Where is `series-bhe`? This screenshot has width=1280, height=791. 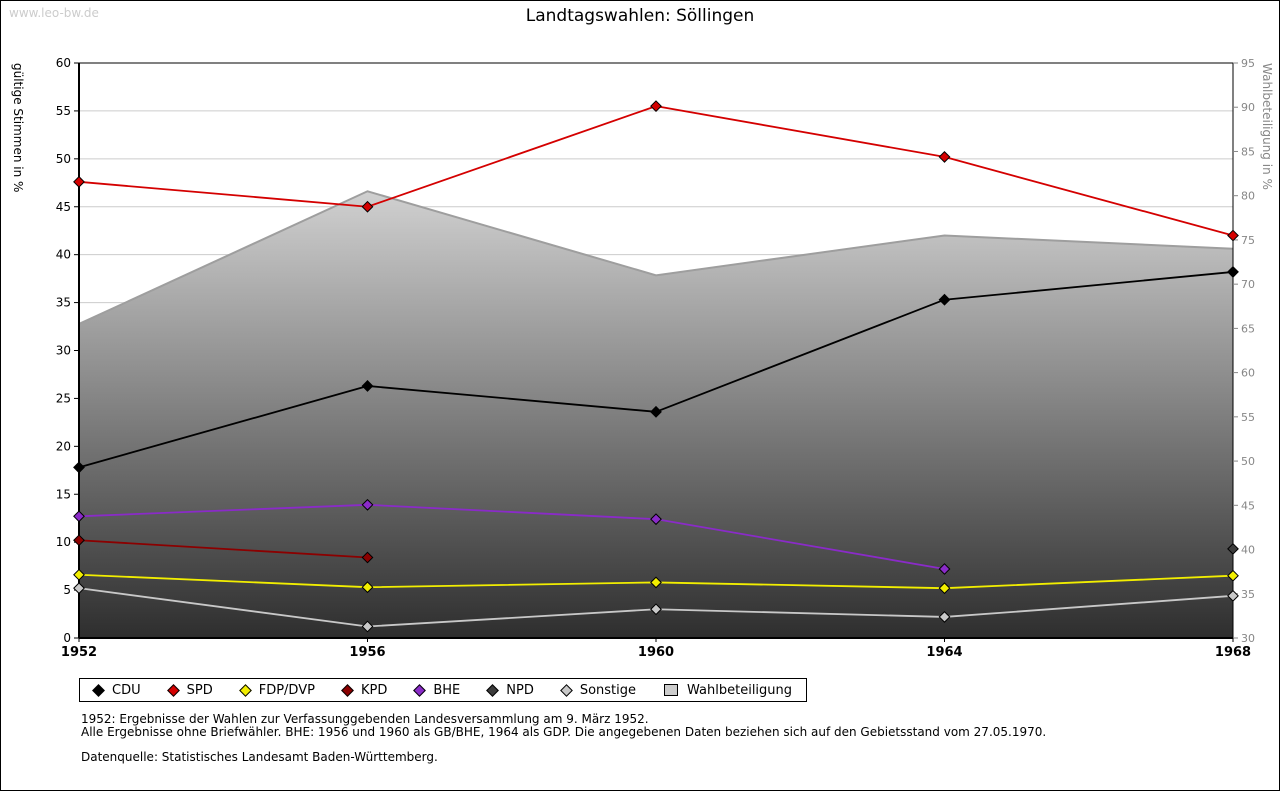 series-bhe is located at coordinates (512, 536).